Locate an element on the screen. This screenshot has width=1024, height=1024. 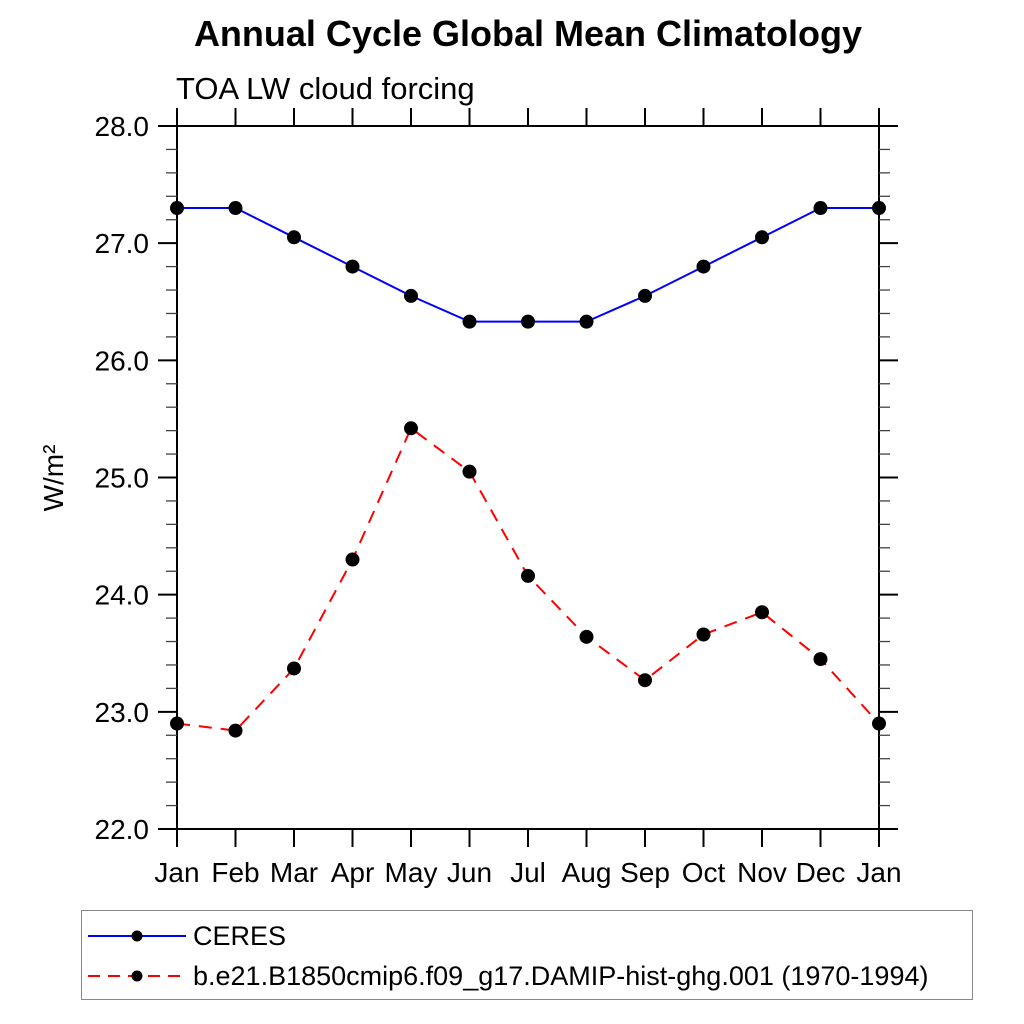
x-tick-label: Jun is located at coordinates (469, 872).